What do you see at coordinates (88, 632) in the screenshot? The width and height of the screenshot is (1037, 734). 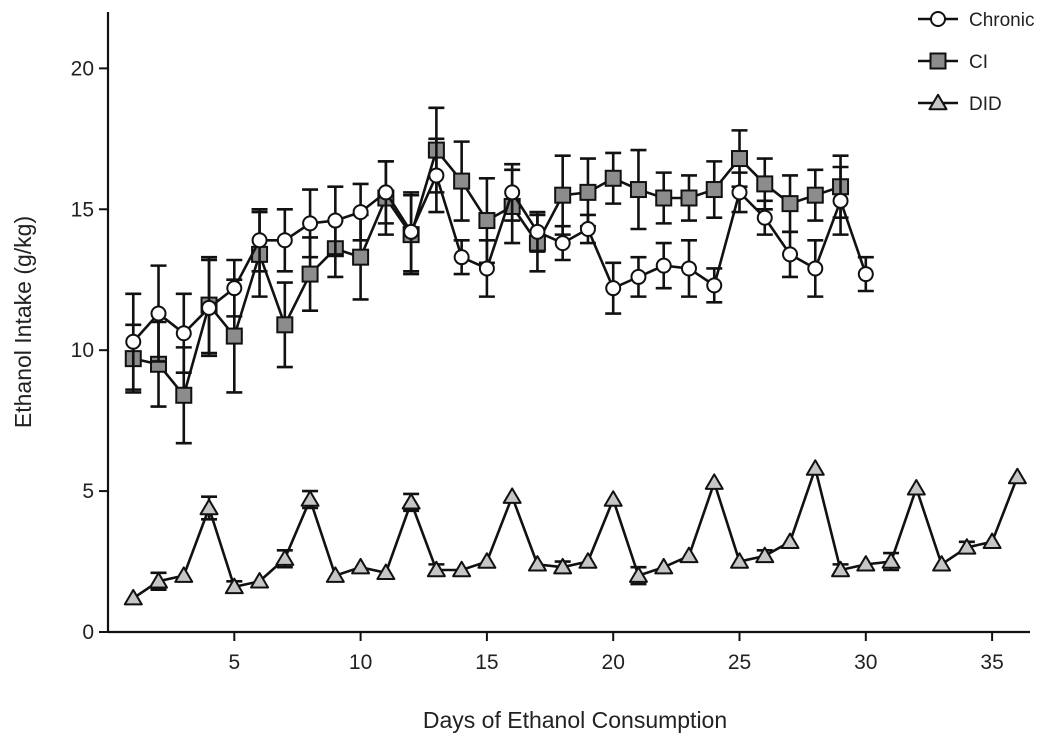 I see `y-tick-label: 0` at bounding box center [88, 632].